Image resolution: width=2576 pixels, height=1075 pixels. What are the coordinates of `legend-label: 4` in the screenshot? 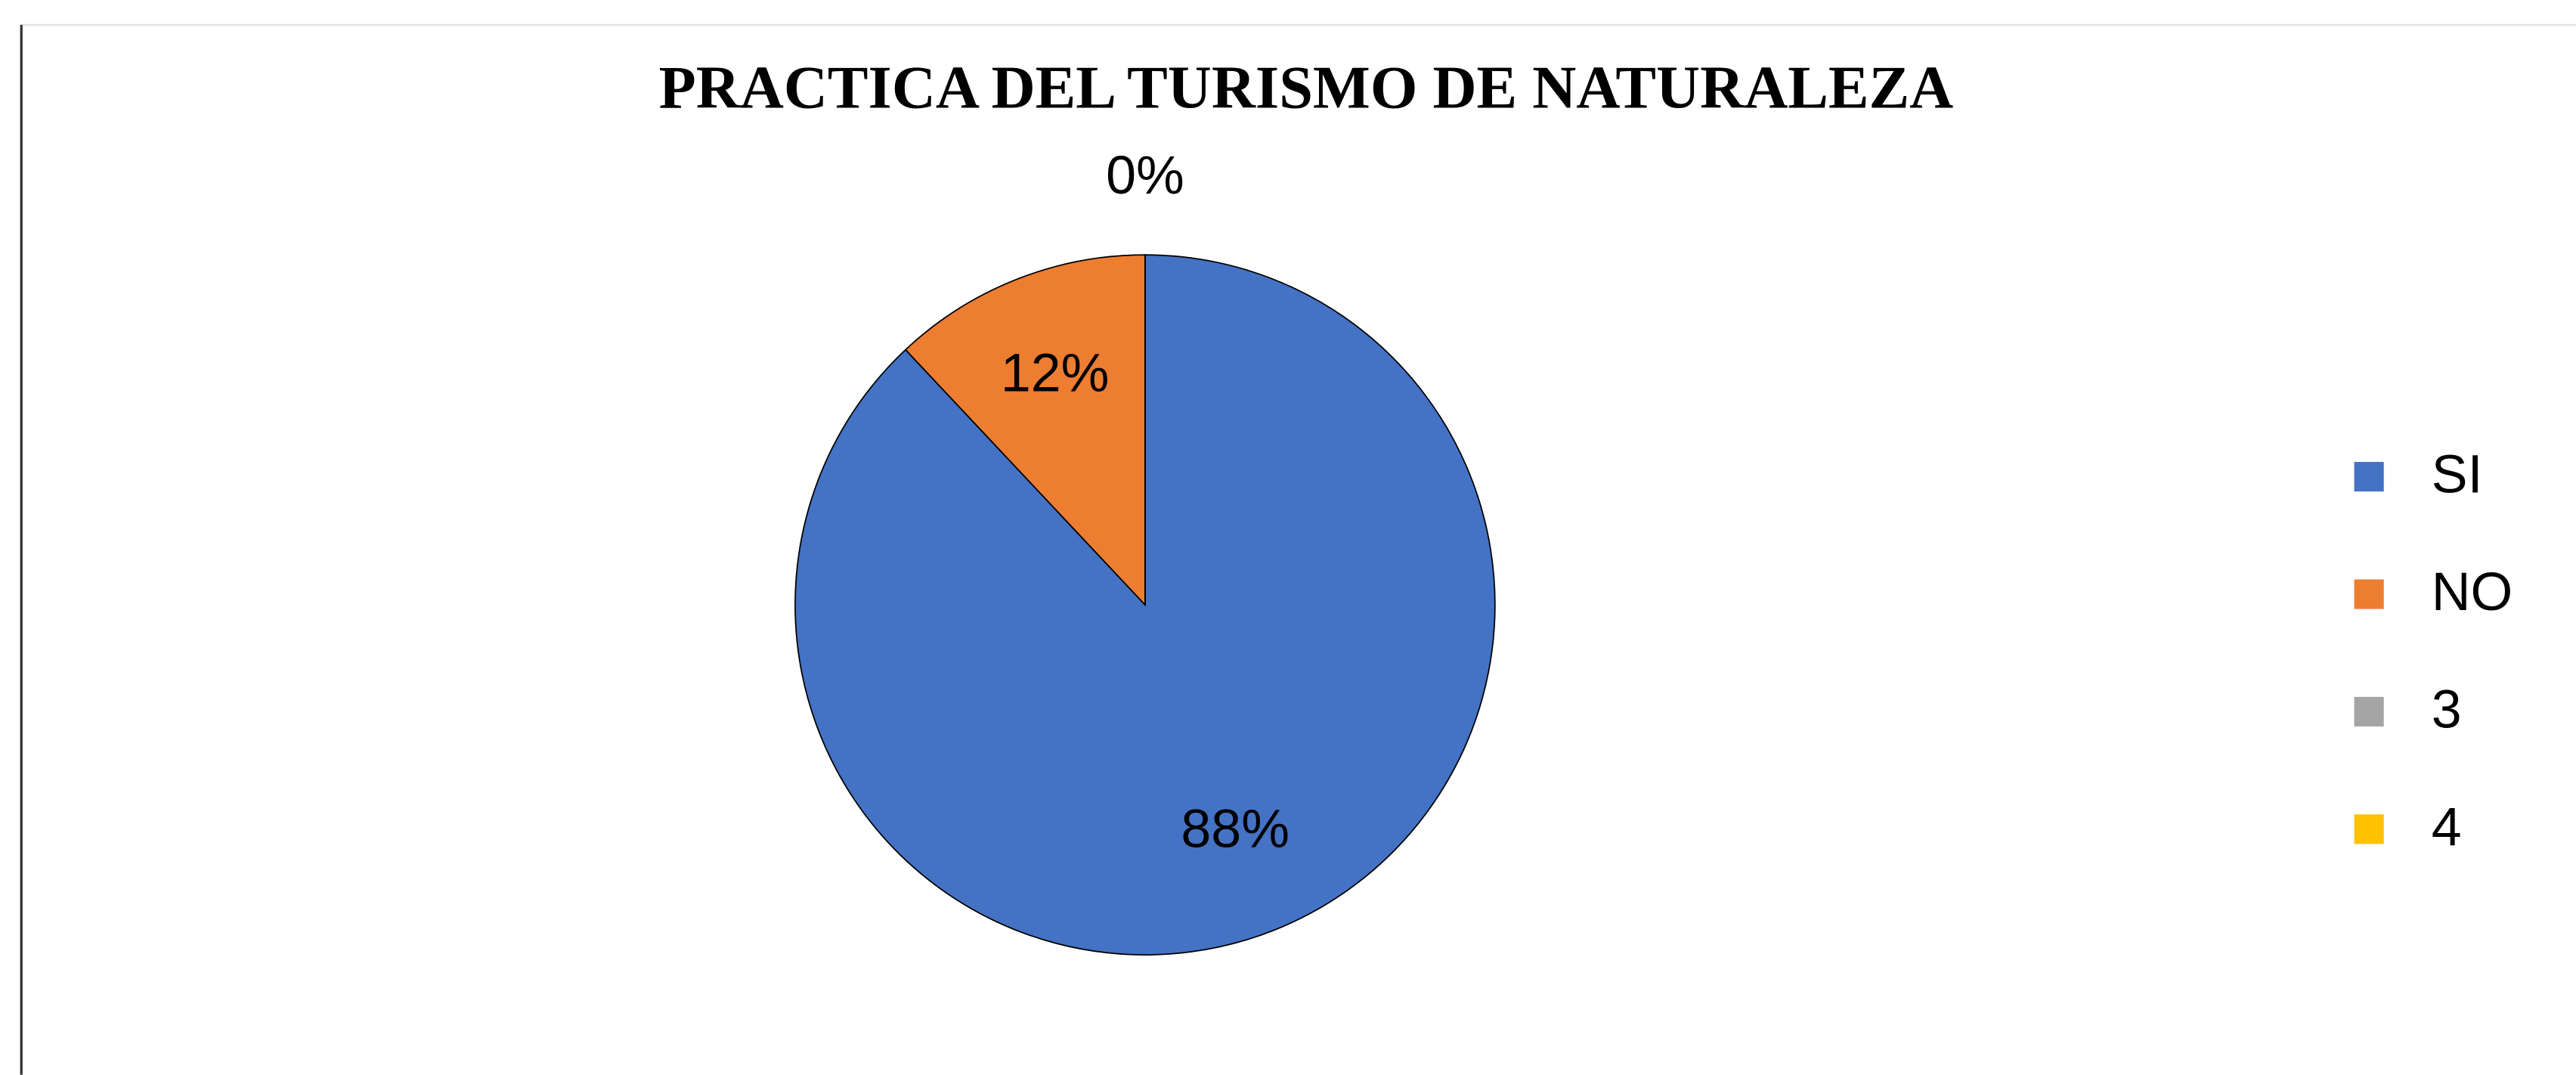 It's located at (2447, 827).